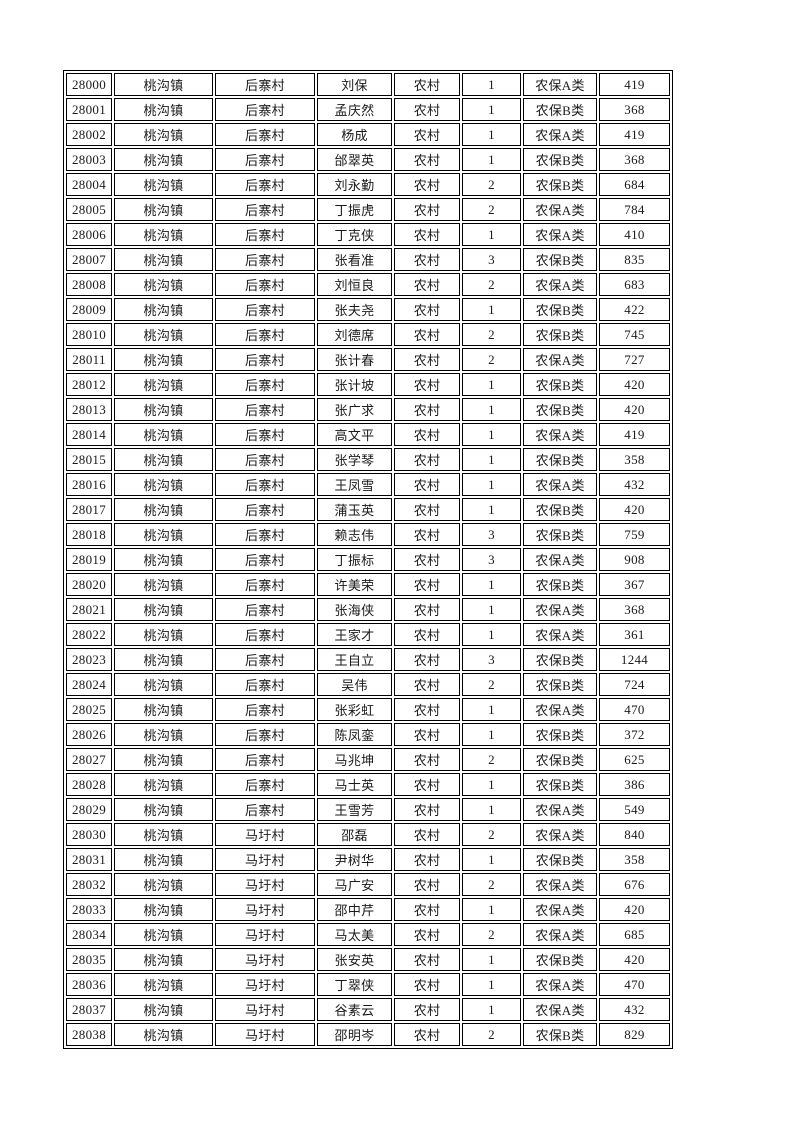  What do you see at coordinates (89, 659) in the screenshot?
I see `cell-id: 28023` at bounding box center [89, 659].